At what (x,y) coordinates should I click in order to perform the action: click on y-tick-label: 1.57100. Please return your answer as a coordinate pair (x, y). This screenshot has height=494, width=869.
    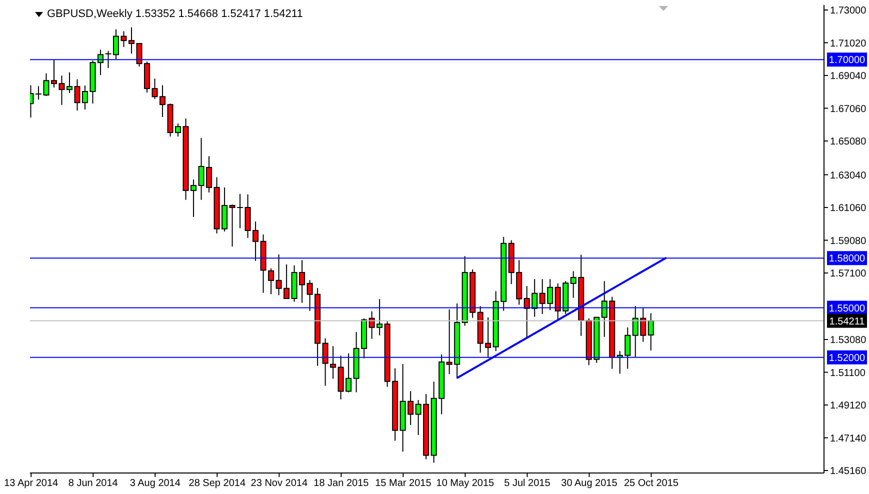
    Looking at the image, I should click on (848, 274).